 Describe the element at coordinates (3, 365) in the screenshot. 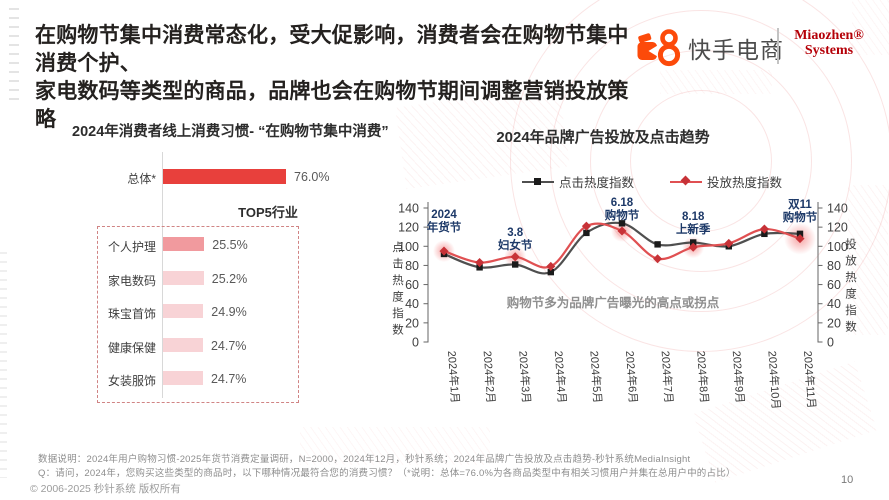

I see `dash-decoration-bottom-left` at that location.